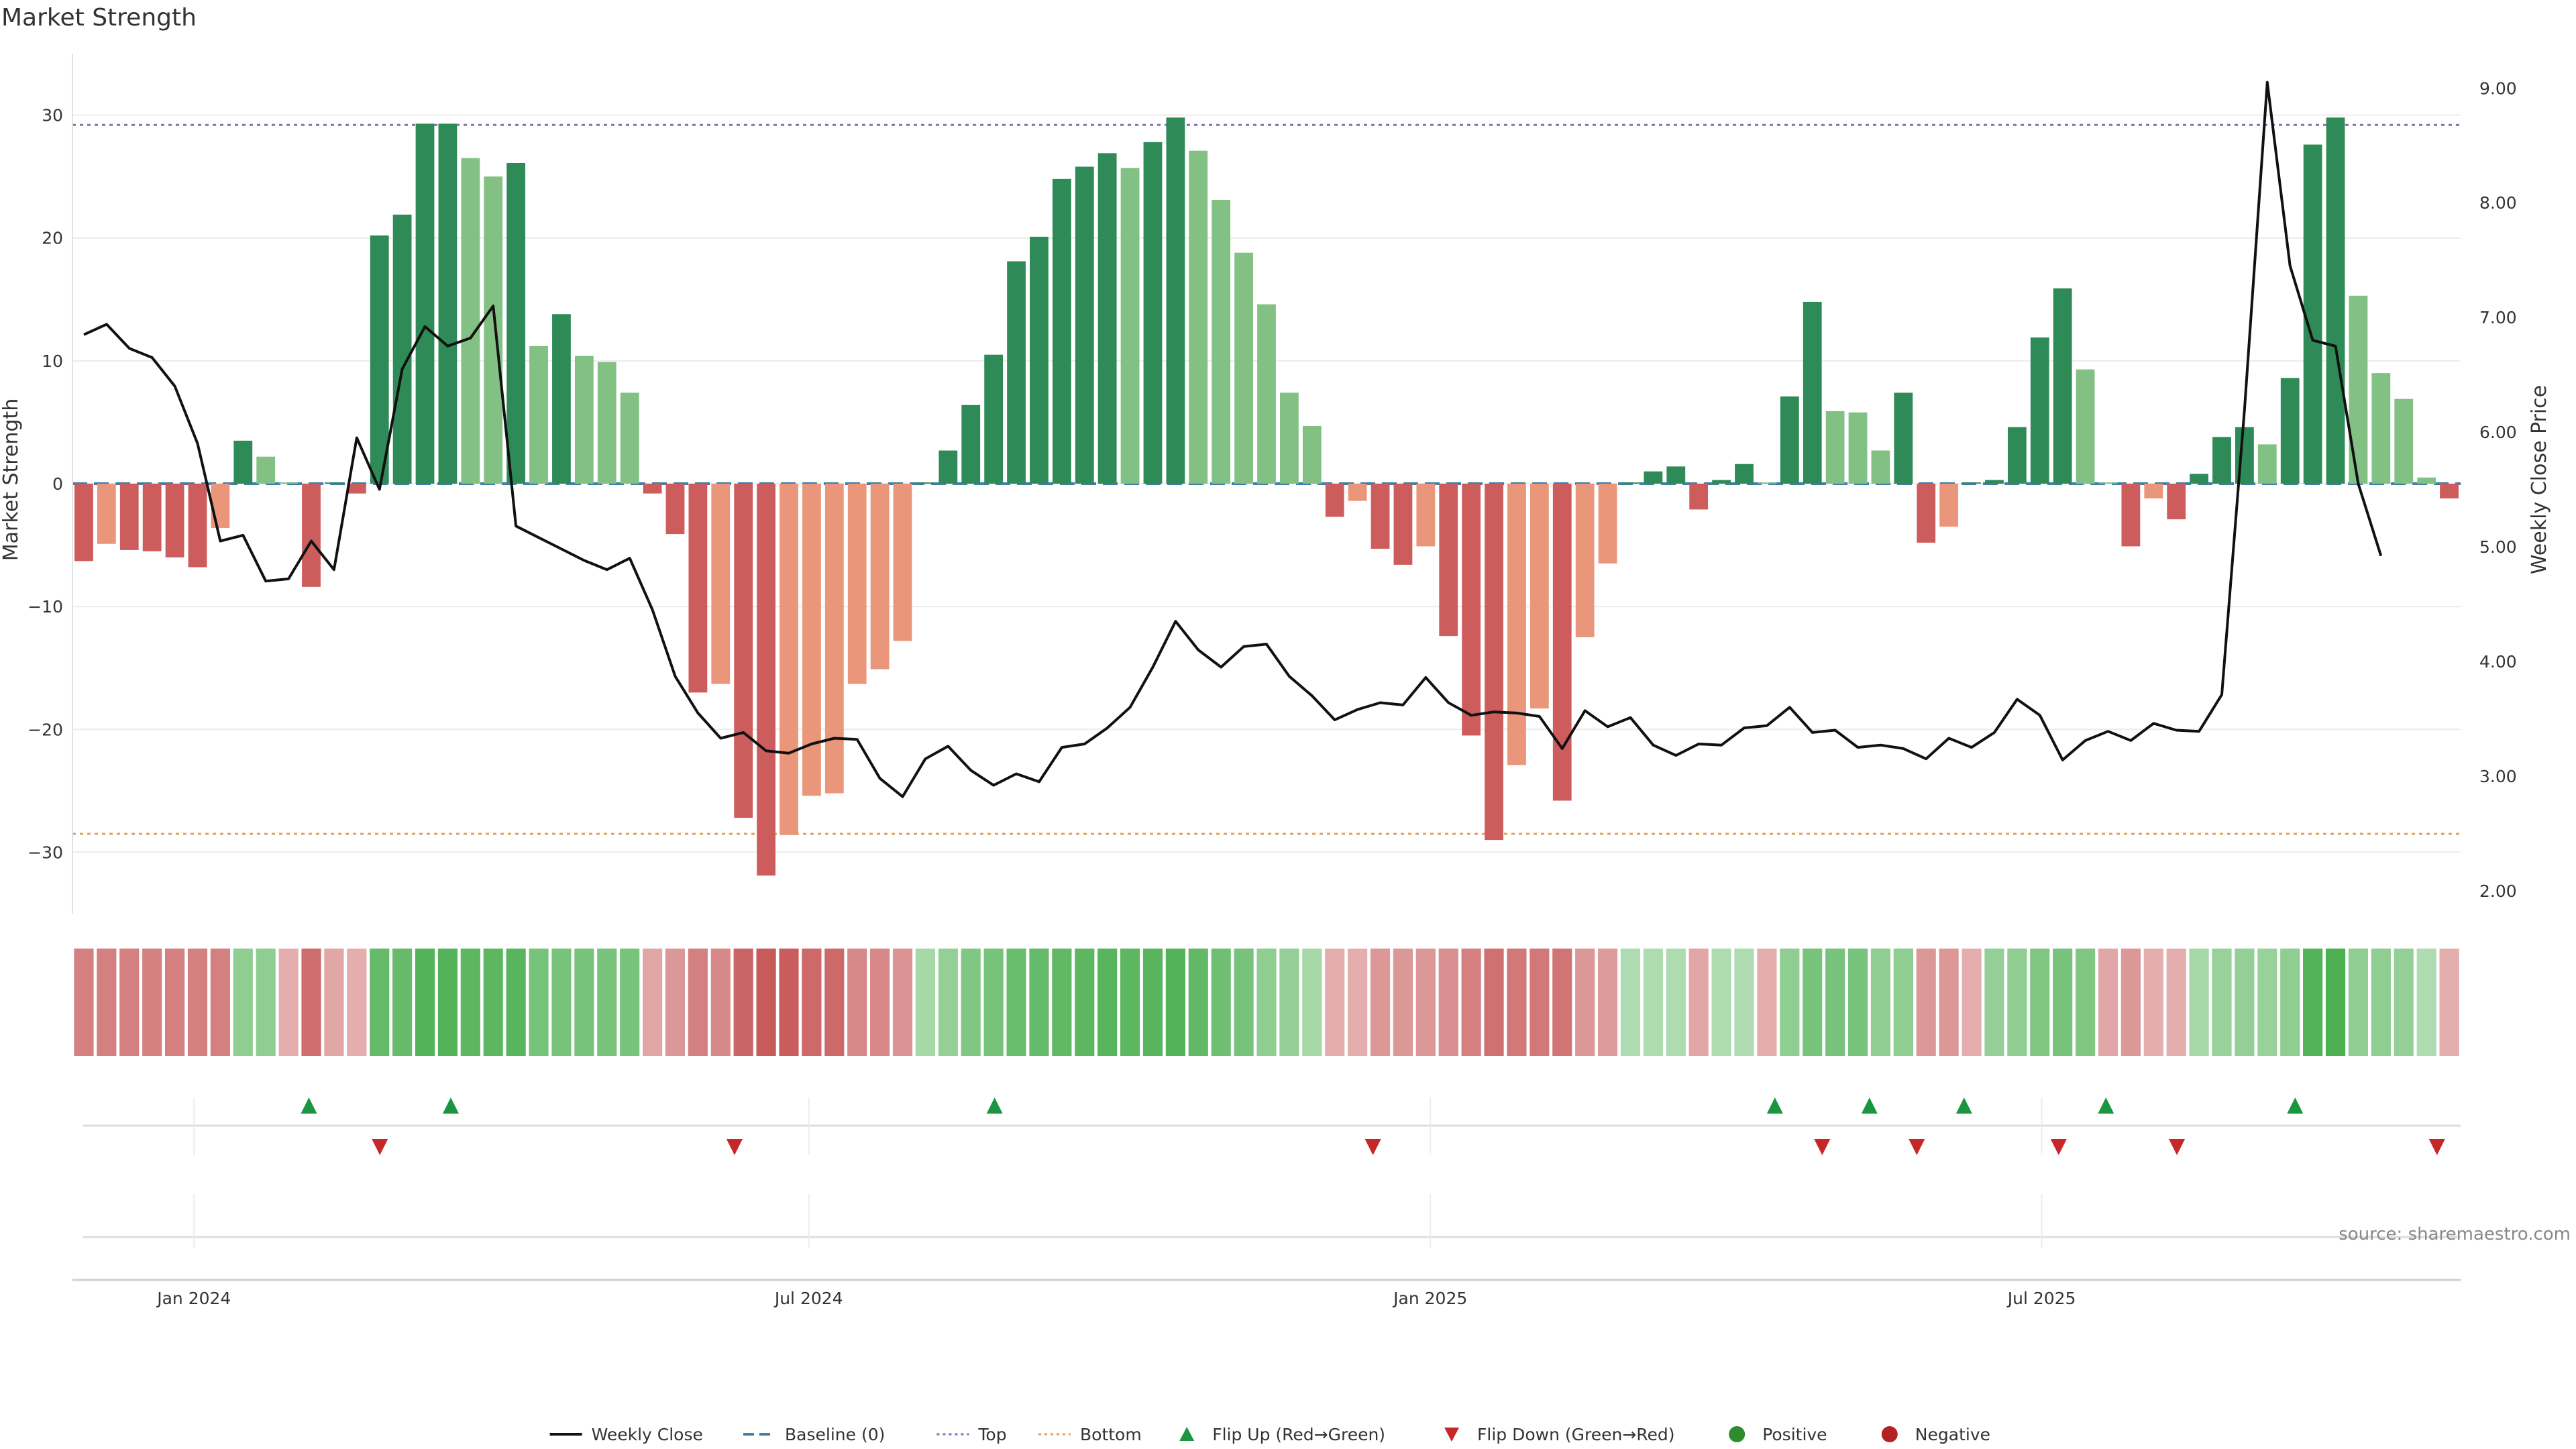 This screenshot has width=2576, height=1449. I want to click on y2-tick-label: 4.00, so click(2498, 662).